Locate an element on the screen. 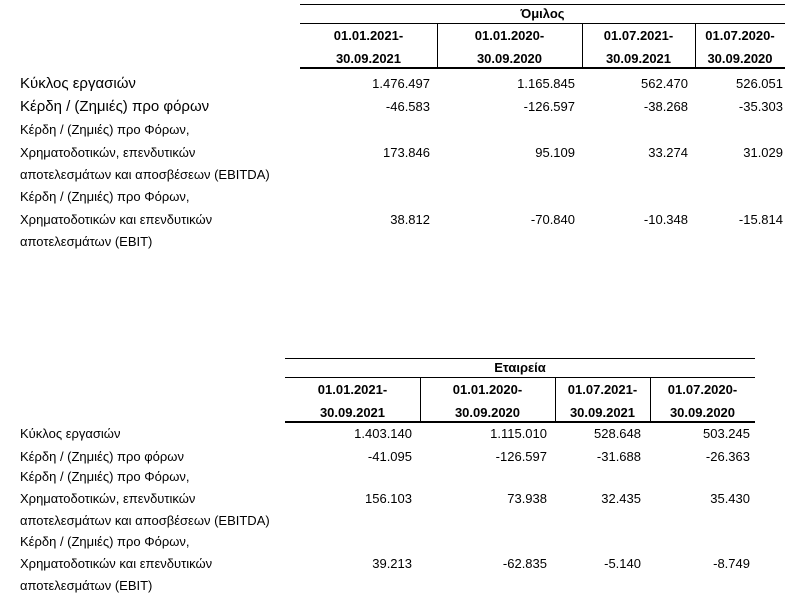 This screenshot has height=609, width=801. cell-value: 173.846 is located at coordinates (406, 152).